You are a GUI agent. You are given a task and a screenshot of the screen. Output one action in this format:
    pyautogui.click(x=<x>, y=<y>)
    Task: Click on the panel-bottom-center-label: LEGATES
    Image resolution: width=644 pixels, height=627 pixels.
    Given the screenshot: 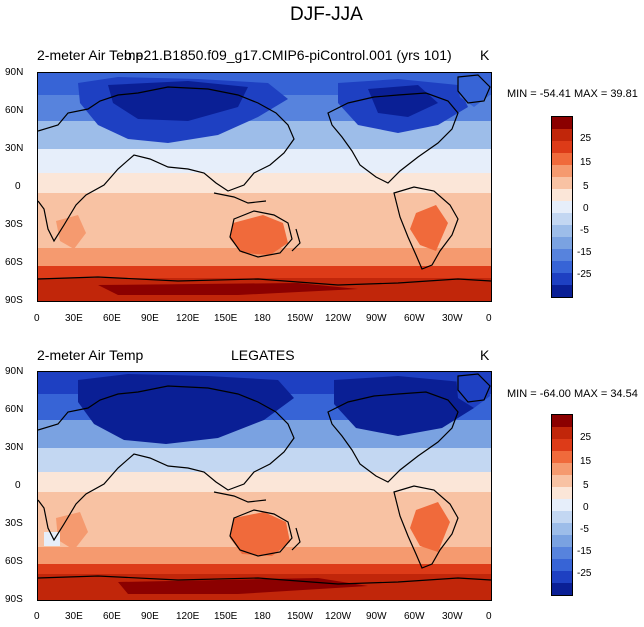 What is the action you would take?
    pyautogui.click(x=263, y=355)
    